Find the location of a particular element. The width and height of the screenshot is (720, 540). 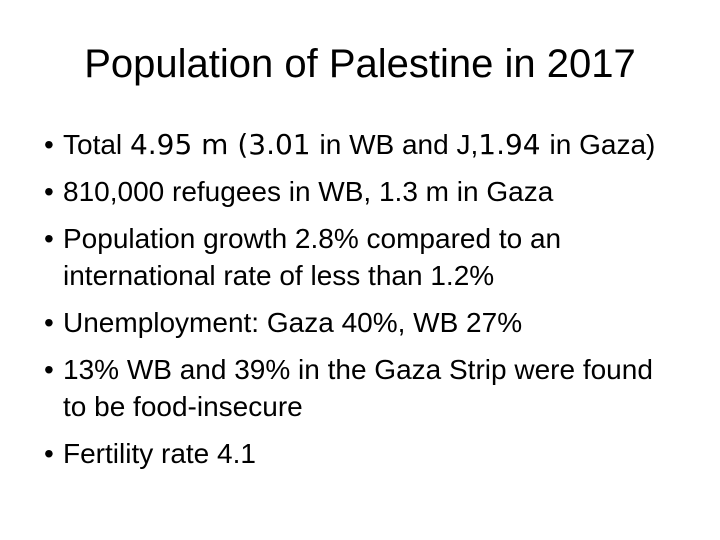

bullet-line: 810,000 refugees in WB, 1.3 m in Gaza is located at coordinates (373, 191).